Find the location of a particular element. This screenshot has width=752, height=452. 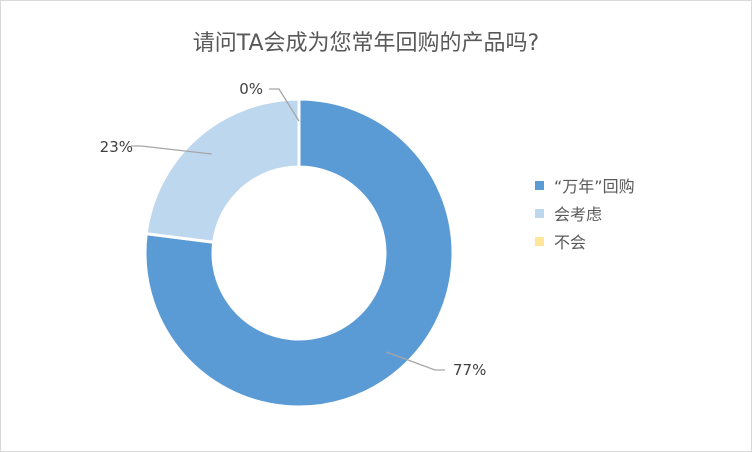

data-label-1: 23% is located at coordinates (116, 147).